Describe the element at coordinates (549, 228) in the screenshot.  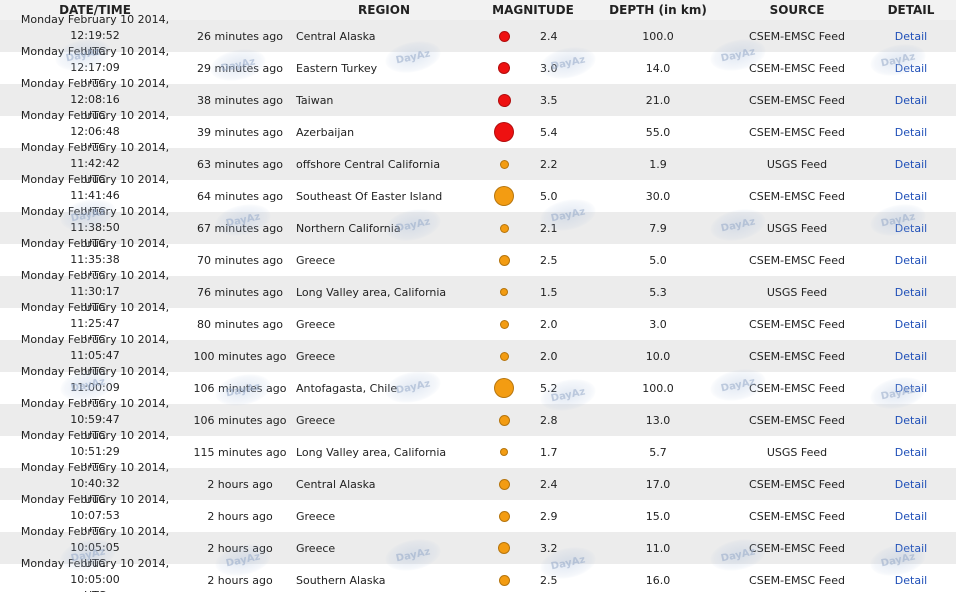
I see `magnitude-value: 2.1` at that location.